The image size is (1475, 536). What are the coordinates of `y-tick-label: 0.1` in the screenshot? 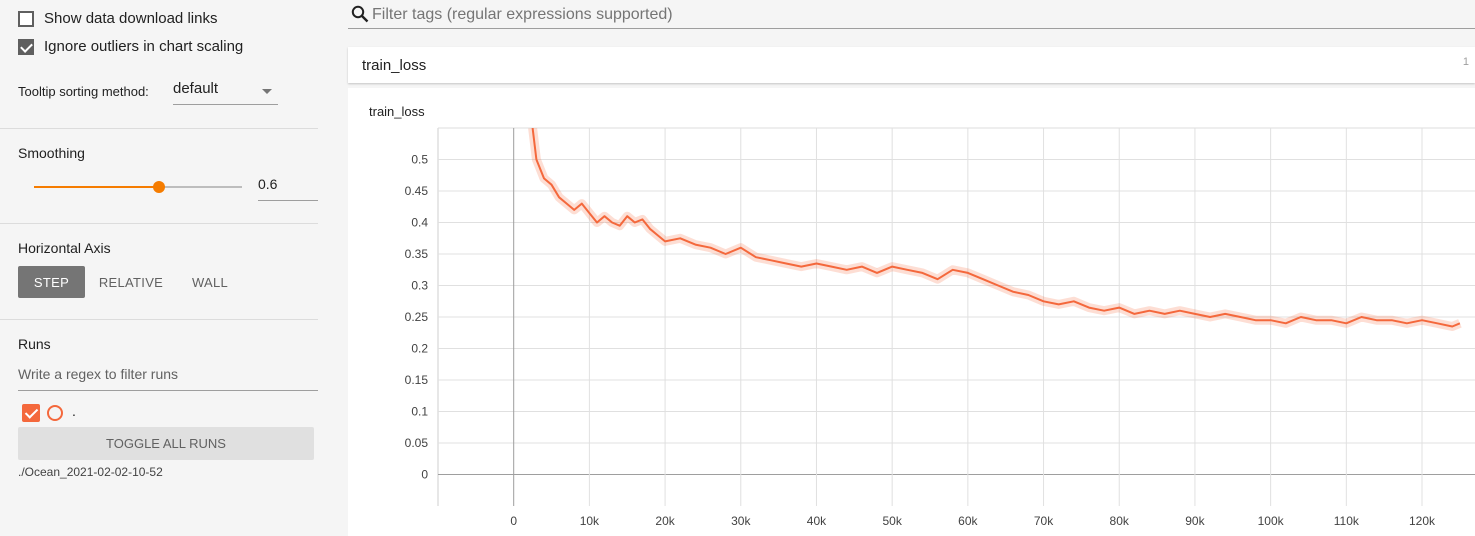 It's located at (419, 412).